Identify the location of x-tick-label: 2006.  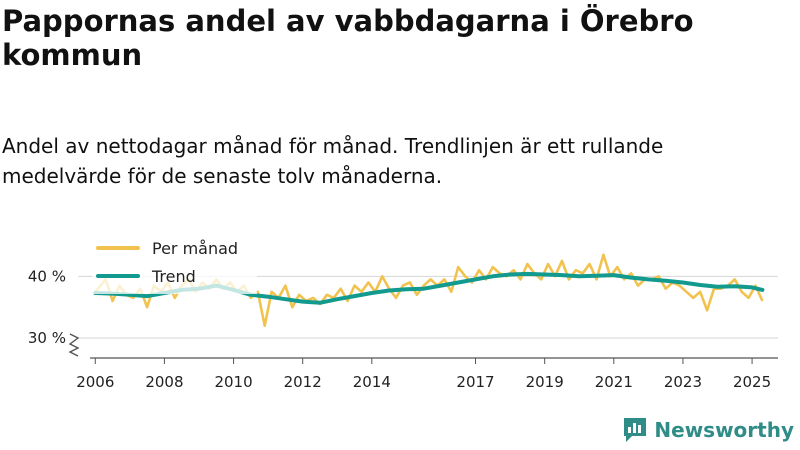
(95, 382).